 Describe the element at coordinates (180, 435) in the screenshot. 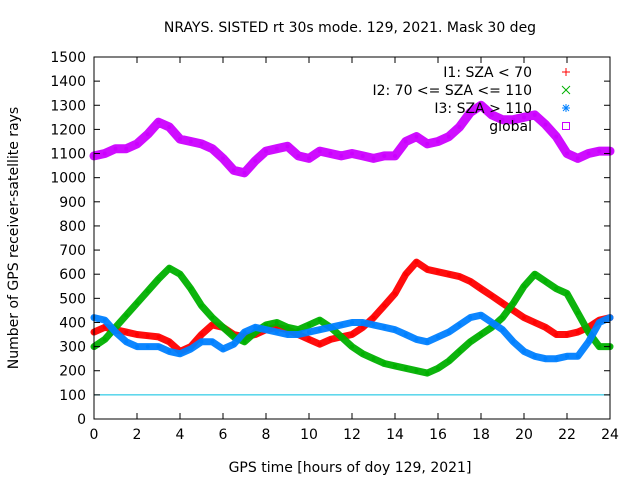

I see `x-tick-label: 4` at that location.